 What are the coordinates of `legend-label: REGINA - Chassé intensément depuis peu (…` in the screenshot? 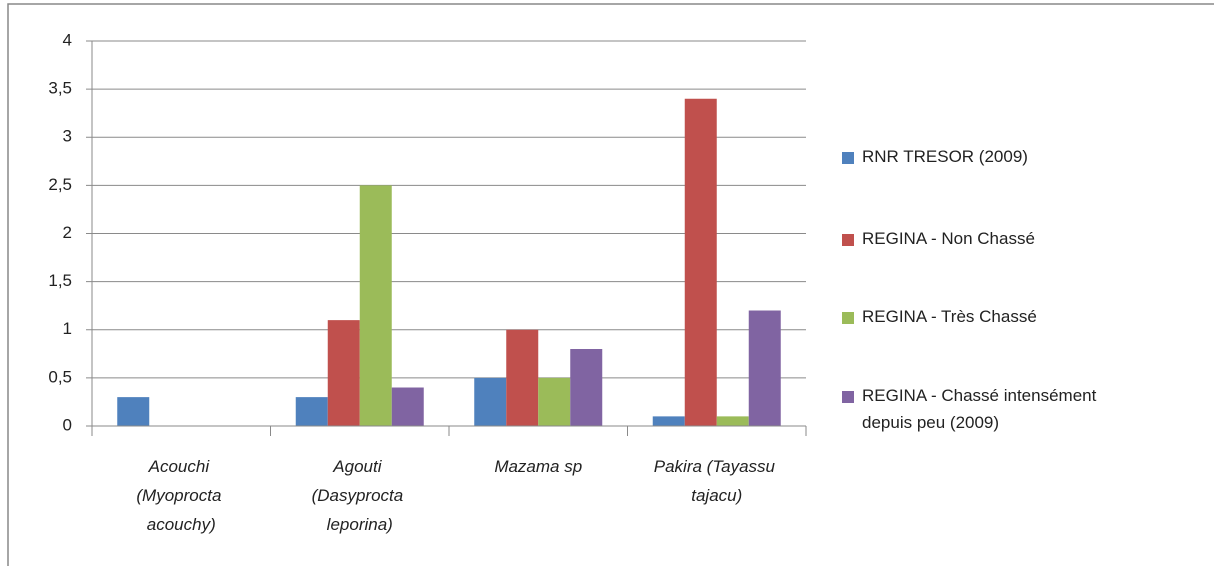 It's located at (981, 409).